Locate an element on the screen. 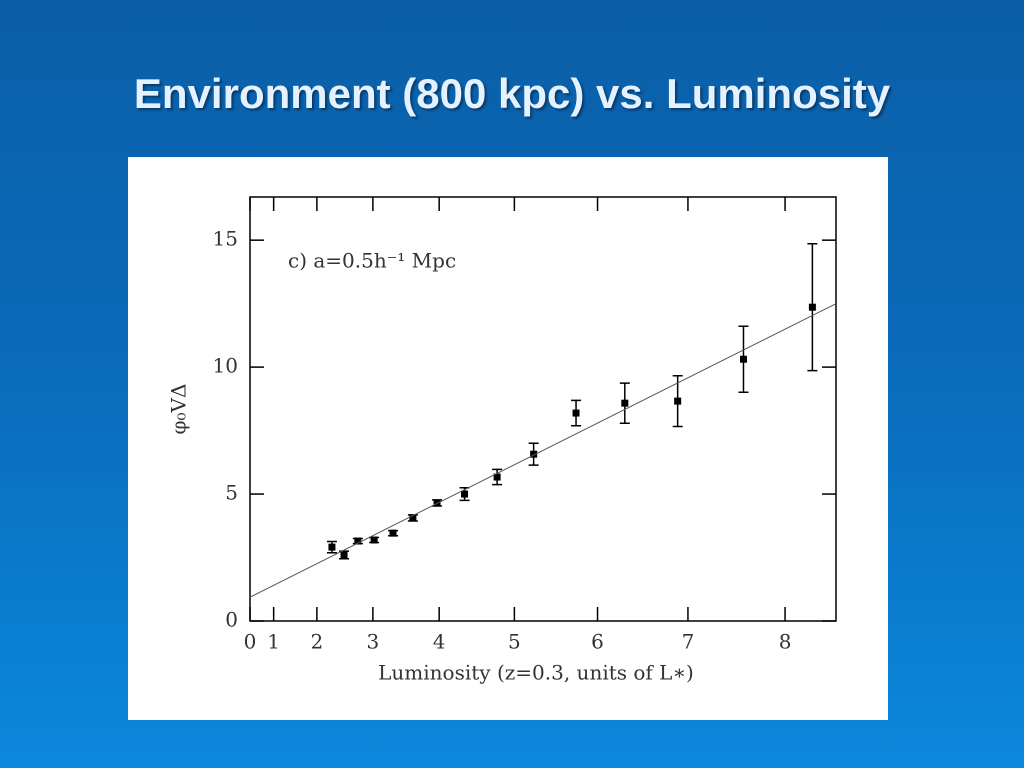 The image size is (1024, 768). annotation: c) a=0.5h⁻¹ Mpc is located at coordinates (372, 261).